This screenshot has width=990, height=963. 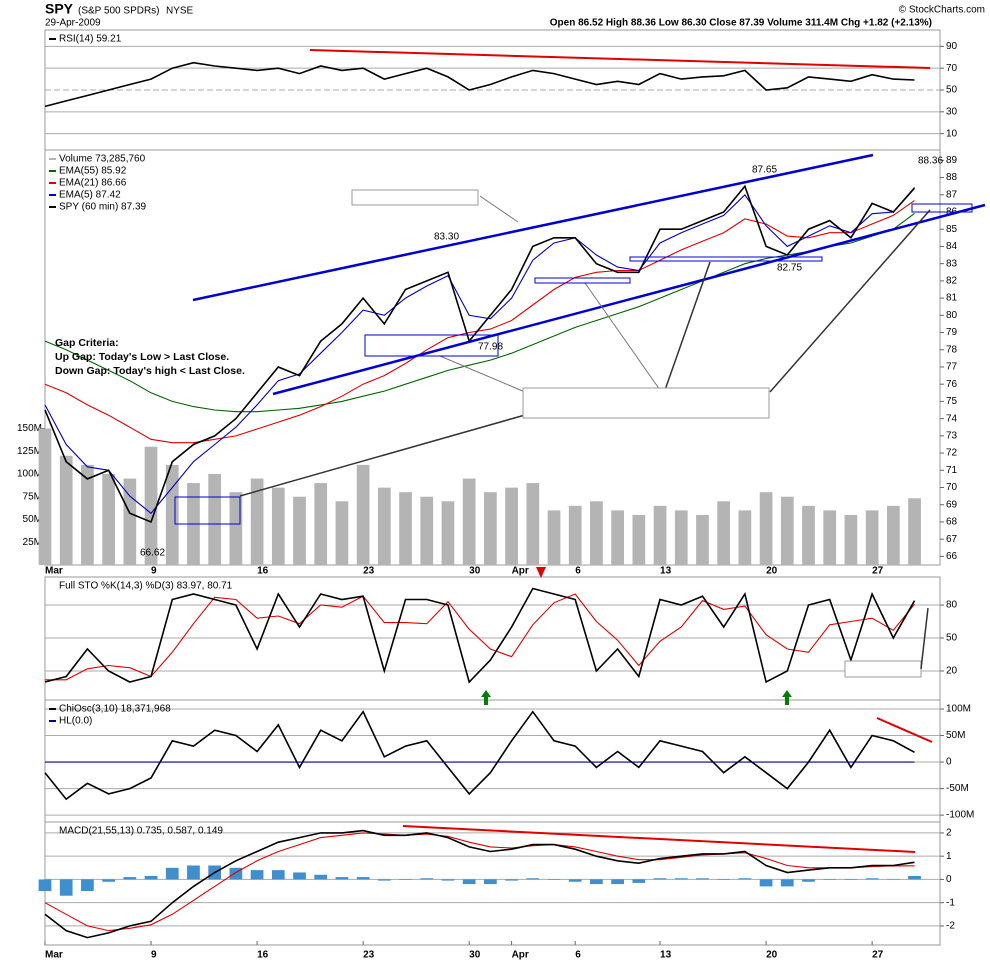 I want to click on macd-trend, so click(x=659, y=839).